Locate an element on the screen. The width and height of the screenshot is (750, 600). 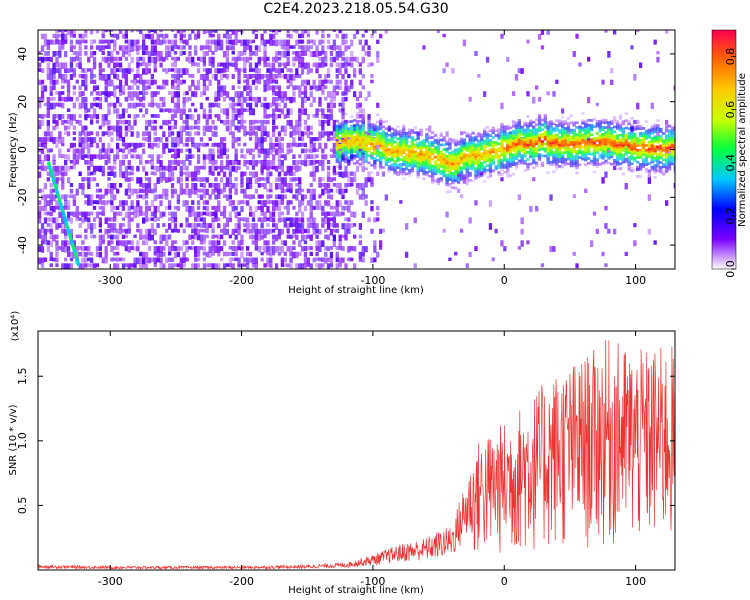
snr-y-multiplier: (x10⁴) is located at coordinates (15, 326).